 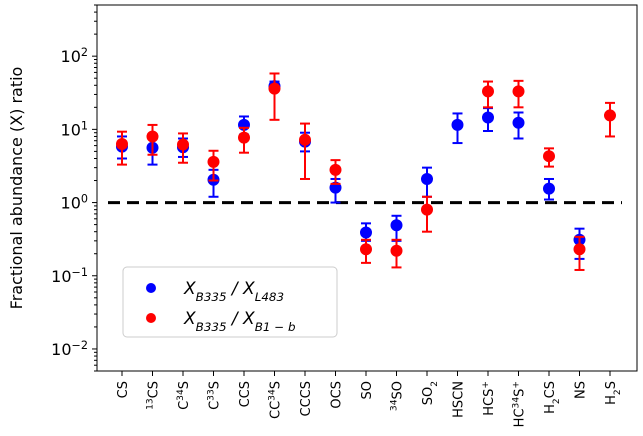 What do you see at coordinates (154, 395) in the screenshot?
I see `x-tick-label: 13CS` at bounding box center [154, 395].